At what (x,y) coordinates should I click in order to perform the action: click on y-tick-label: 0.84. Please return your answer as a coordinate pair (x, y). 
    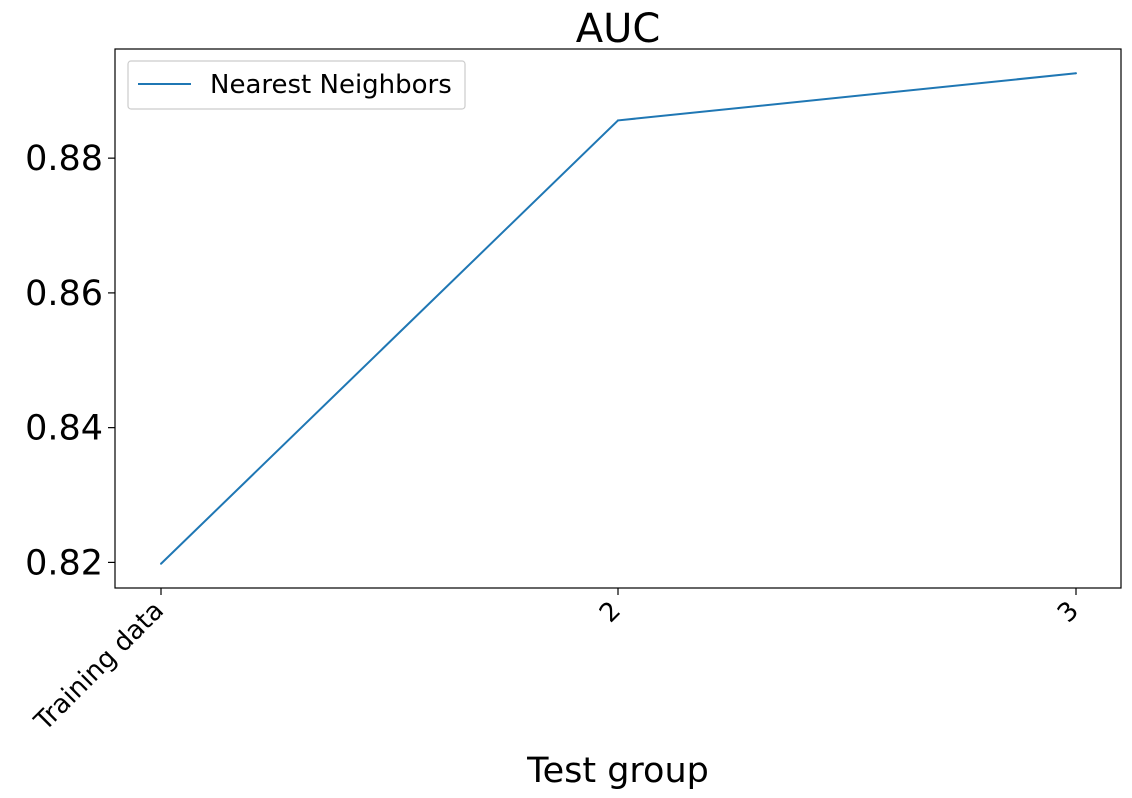
    Looking at the image, I should click on (64, 429).